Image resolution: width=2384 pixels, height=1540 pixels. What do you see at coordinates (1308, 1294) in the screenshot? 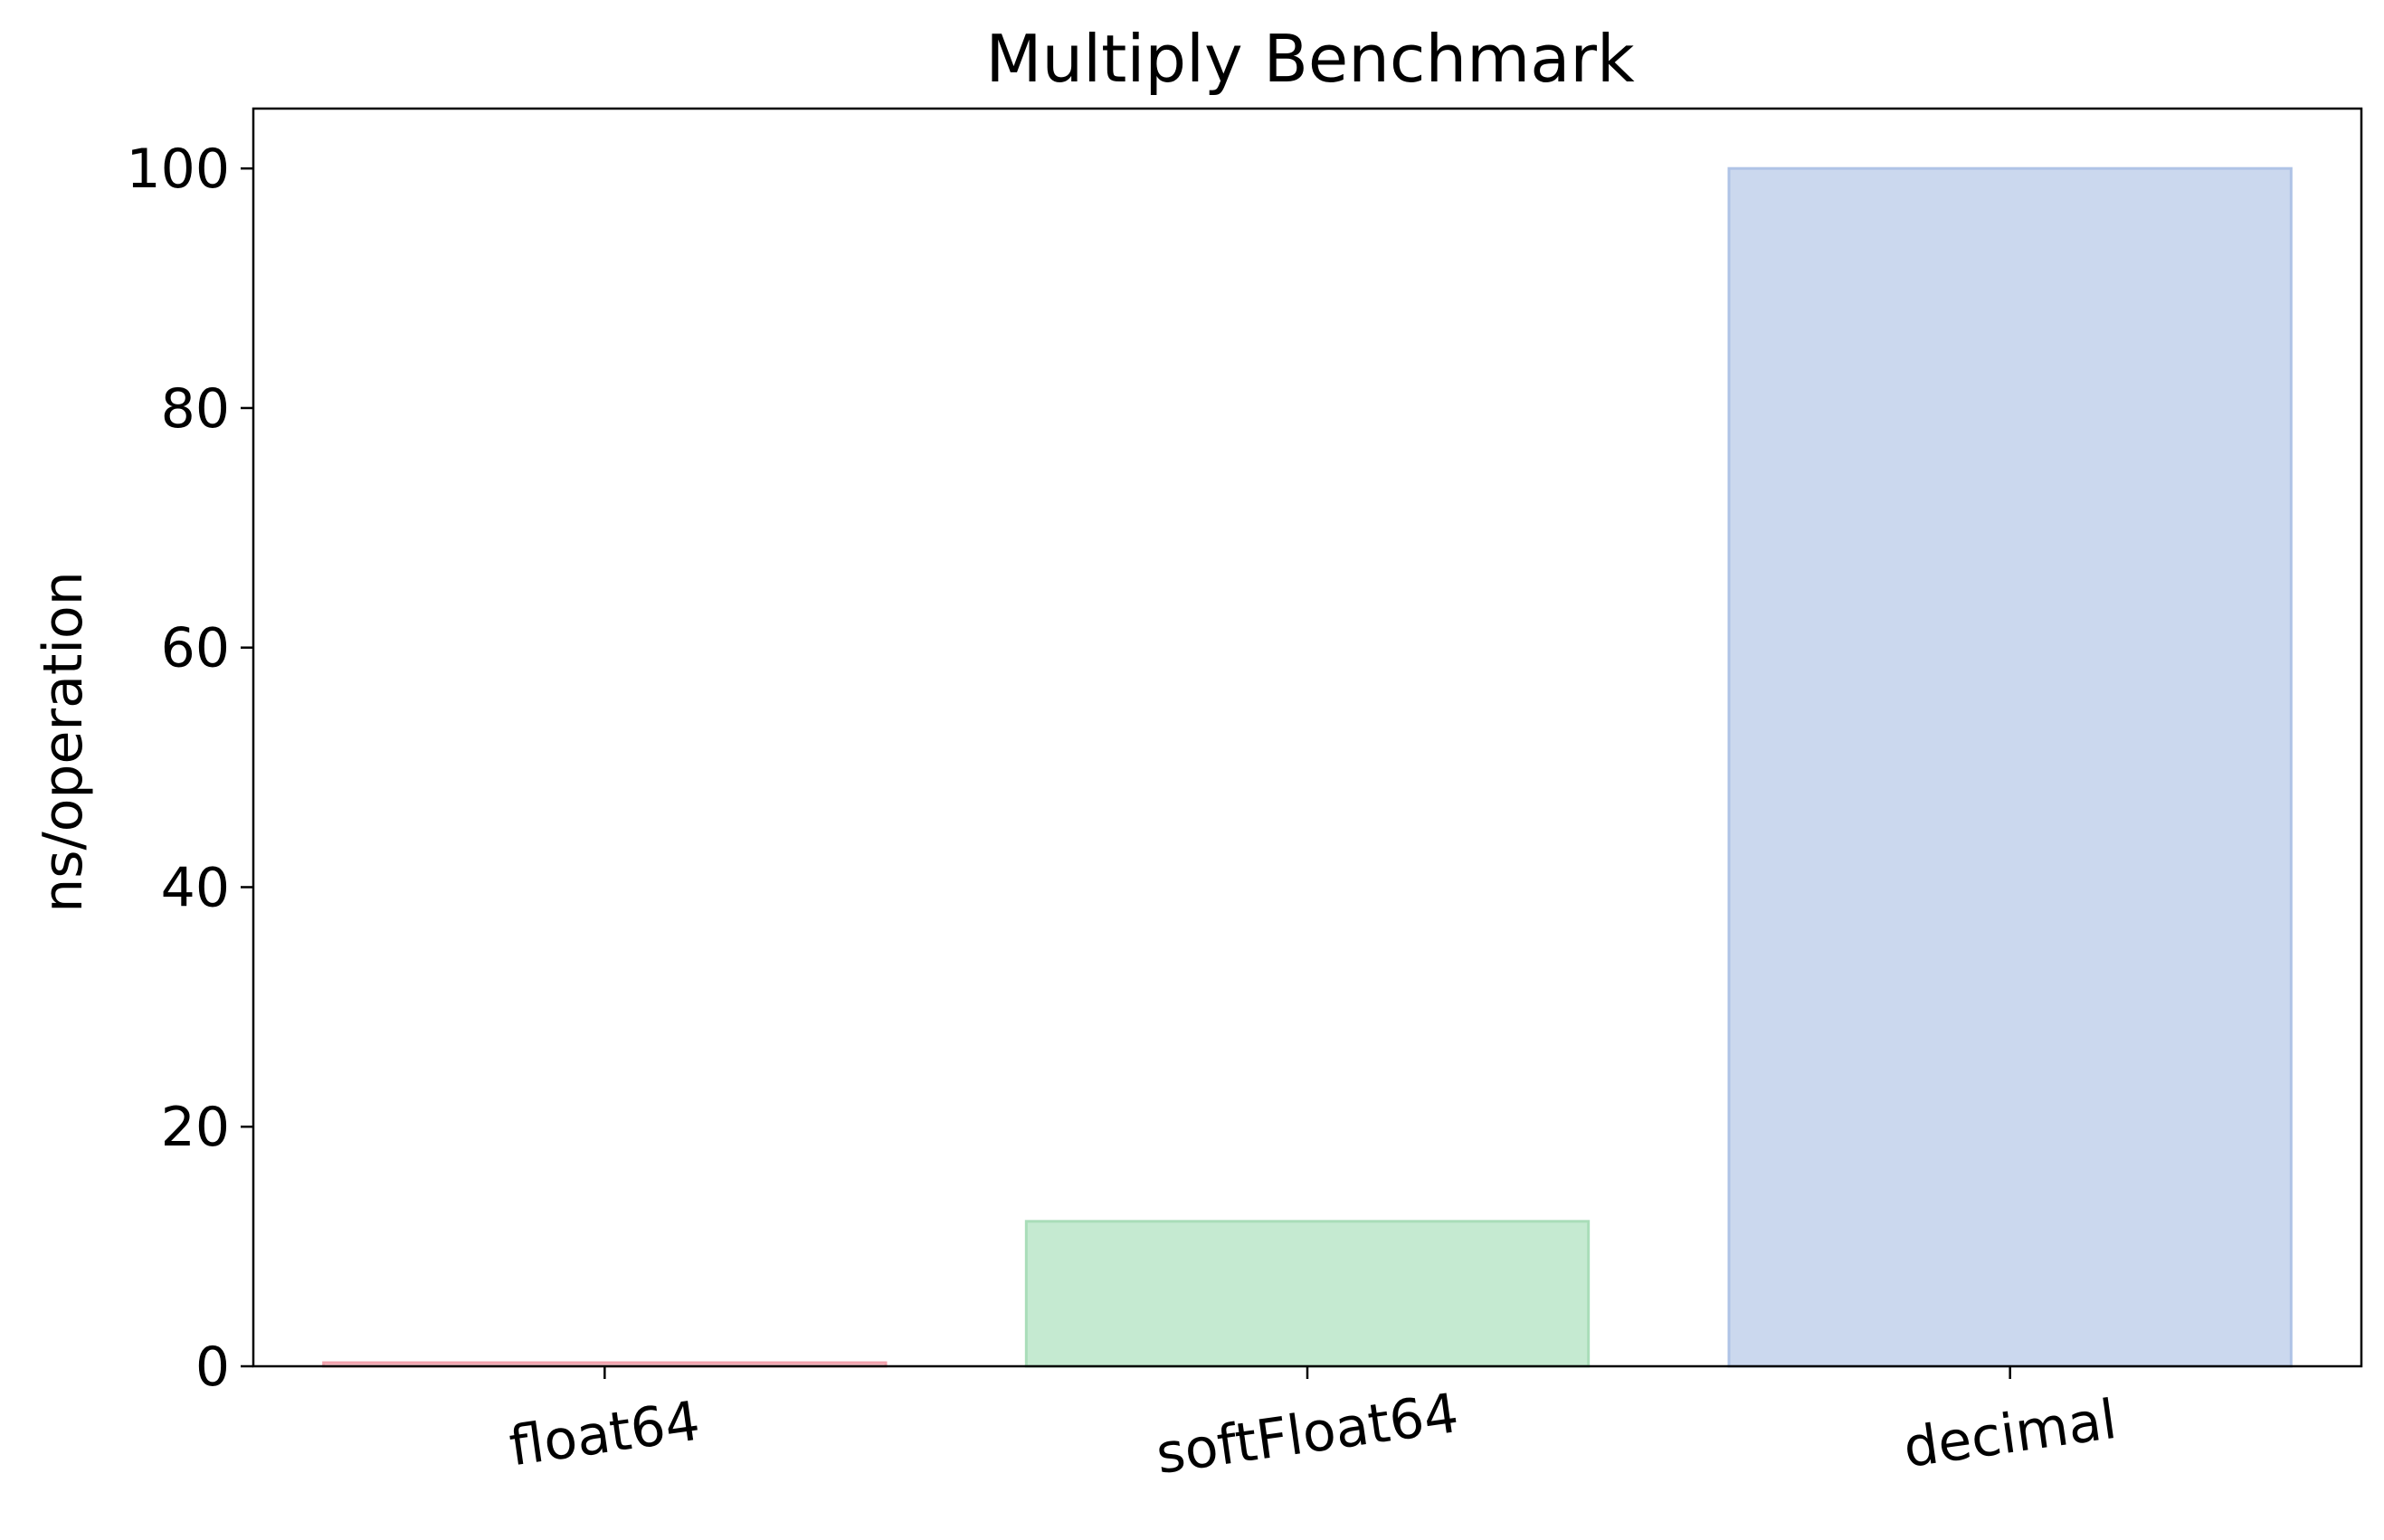
I see `bar-softFloat64` at bounding box center [1308, 1294].